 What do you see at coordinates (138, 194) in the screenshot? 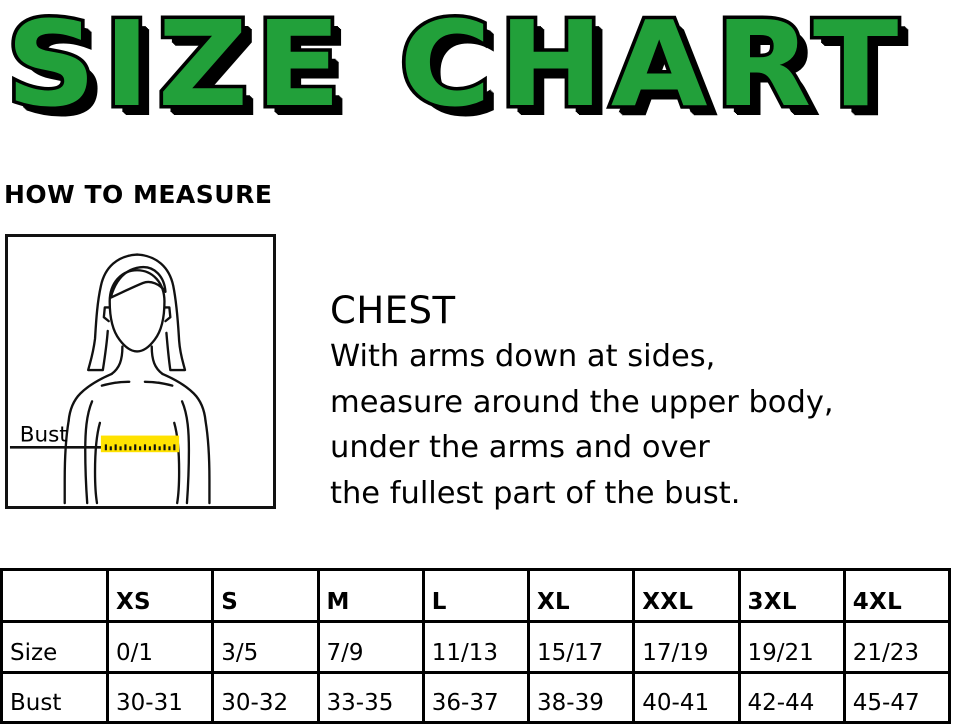
I see `how-to-measure-heading: HOW TO MEASURE` at bounding box center [138, 194].